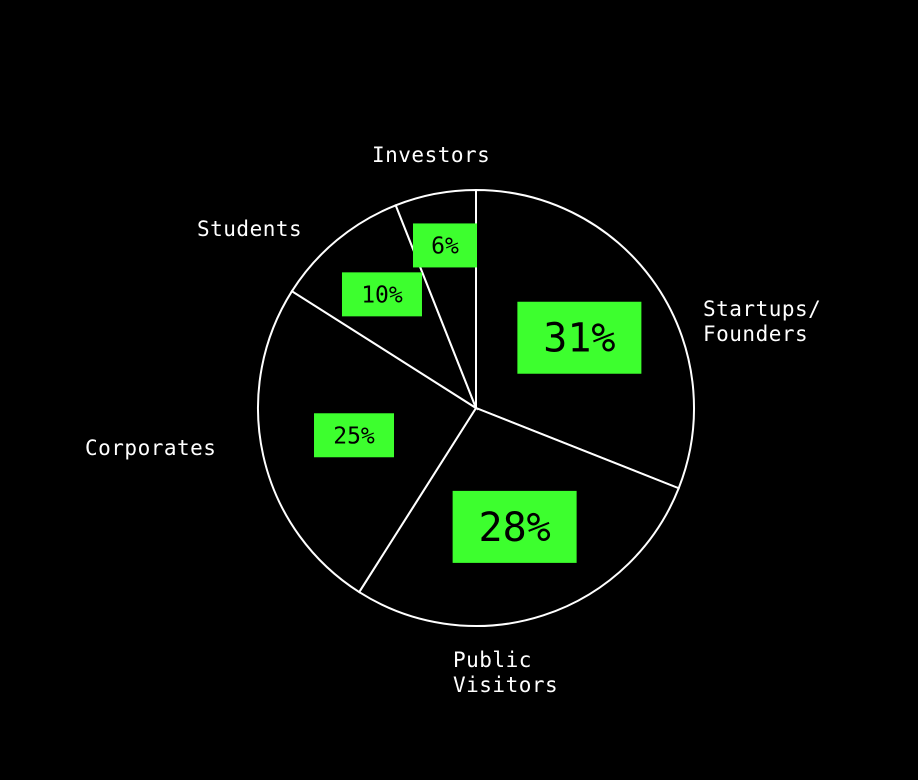 The height and width of the screenshot is (780, 918). I want to click on category-label: Investors, so click(431, 155).